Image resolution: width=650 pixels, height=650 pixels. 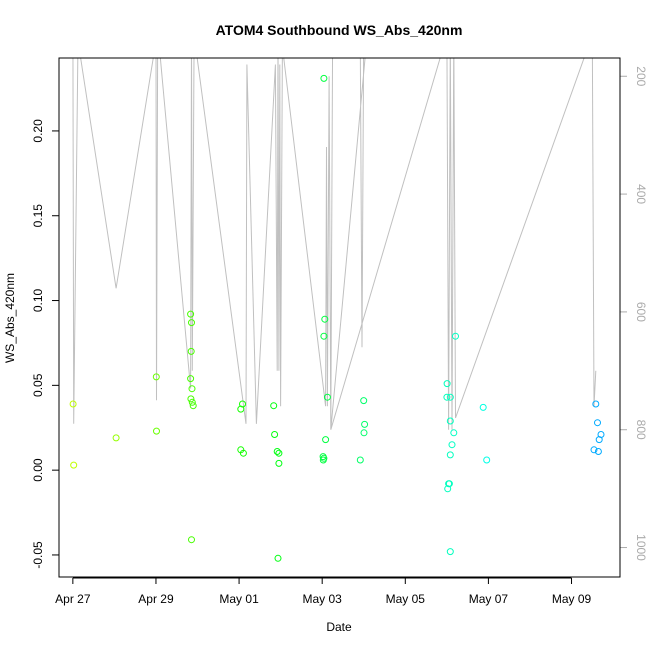 I want to click on y-axis-label: WS_Abs_420nm, so click(x=10, y=318).